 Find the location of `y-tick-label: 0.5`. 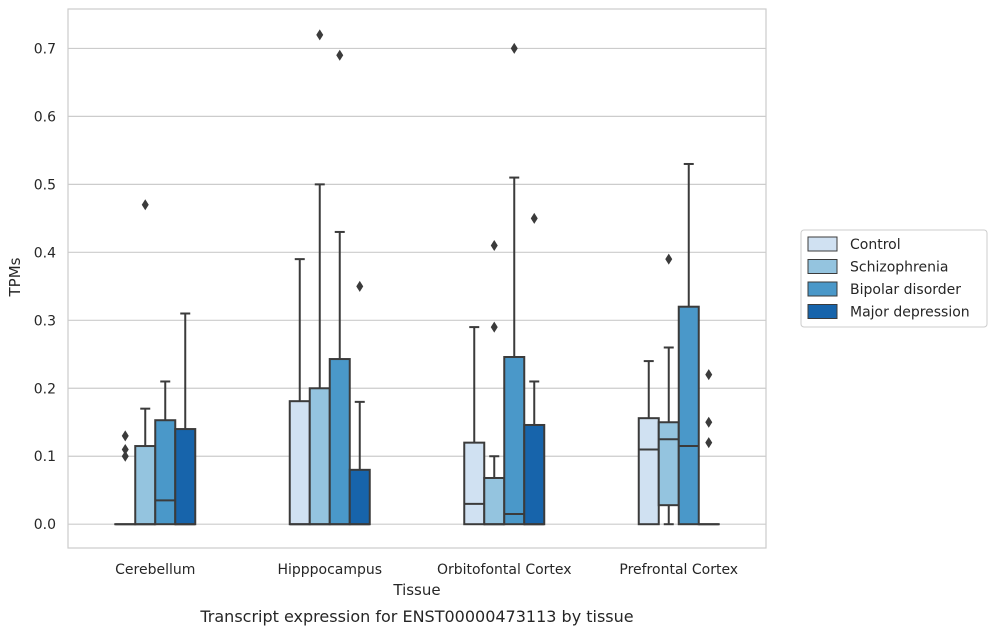

y-tick-label: 0.5 is located at coordinates (45, 185).